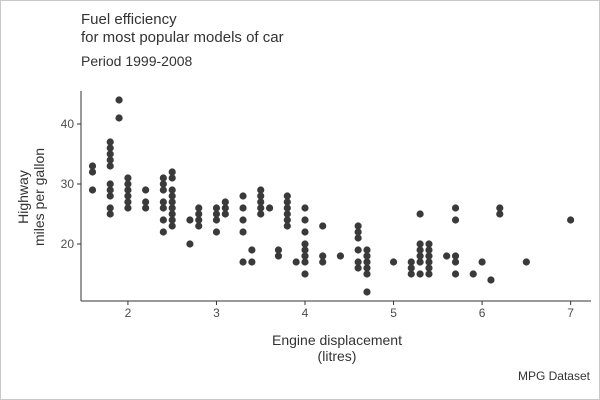  What do you see at coordinates (305, 313) in the screenshot?
I see `x-tick-label: 4` at bounding box center [305, 313].